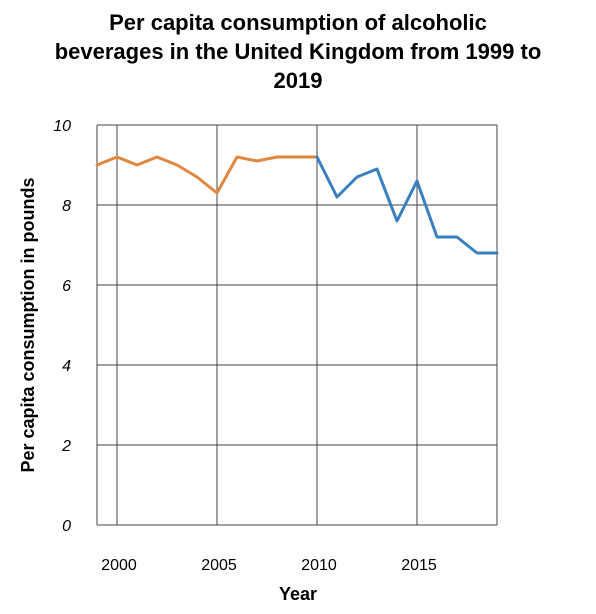  I want to click on chart-title-line-1: Per capita consumption of alcoholic, so click(298, 22).